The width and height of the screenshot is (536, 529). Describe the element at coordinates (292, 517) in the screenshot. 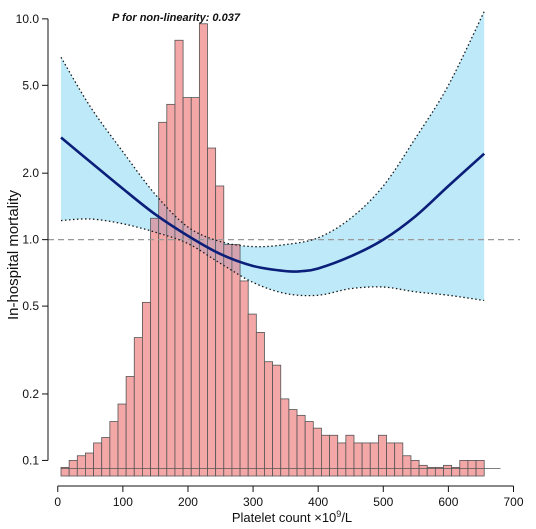

I see `x-axis-label: Platelet count ×109/L` at that location.